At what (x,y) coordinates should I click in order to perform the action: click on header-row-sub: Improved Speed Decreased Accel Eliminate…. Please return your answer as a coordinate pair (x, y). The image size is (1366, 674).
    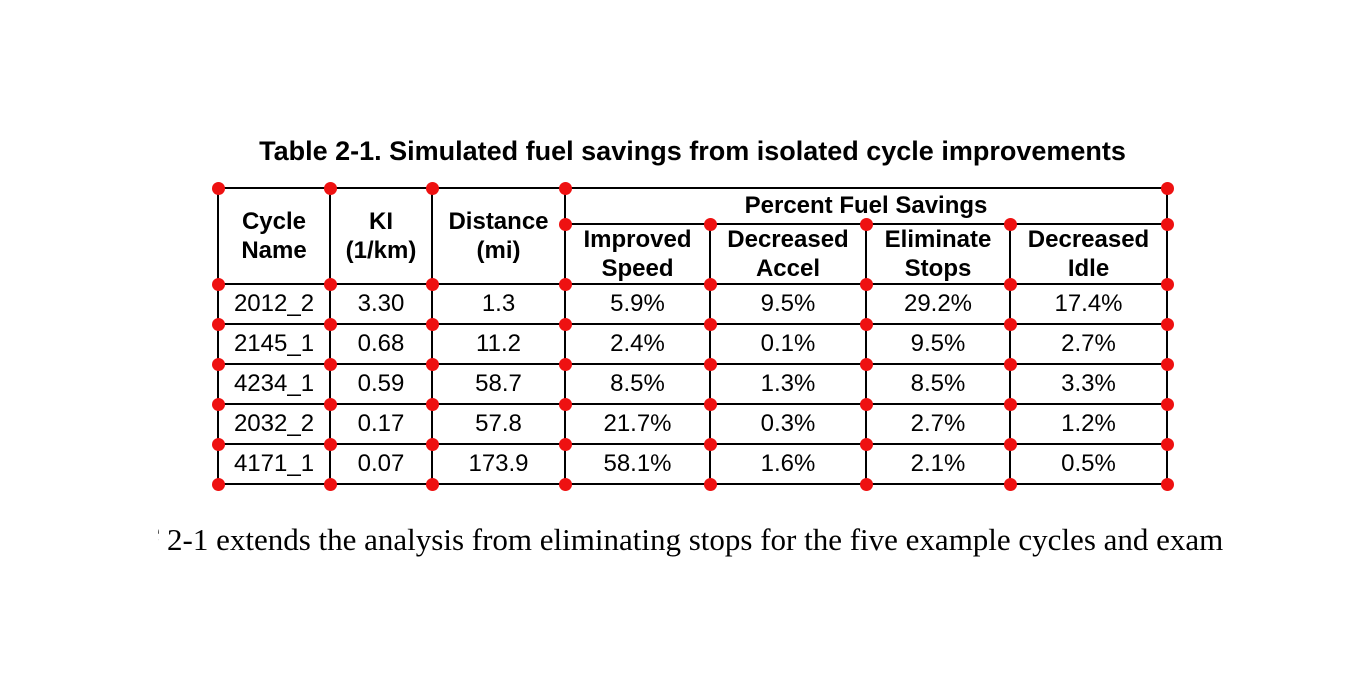
    Looking at the image, I should click on (693, 255).